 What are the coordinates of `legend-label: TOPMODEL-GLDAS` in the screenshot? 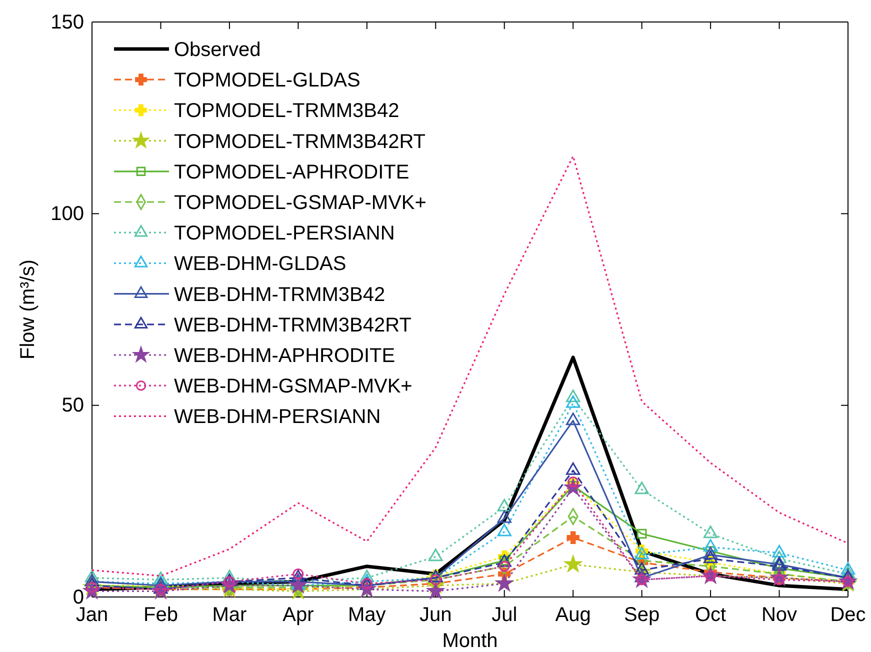 It's located at (267, 81).